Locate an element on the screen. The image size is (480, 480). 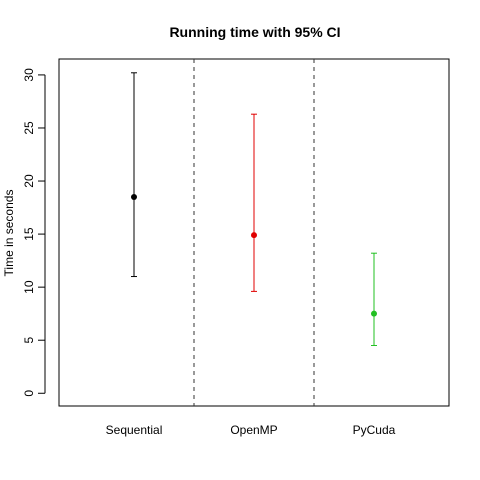
y-tick-label-0: 0 is located at coordinates (29, 393).